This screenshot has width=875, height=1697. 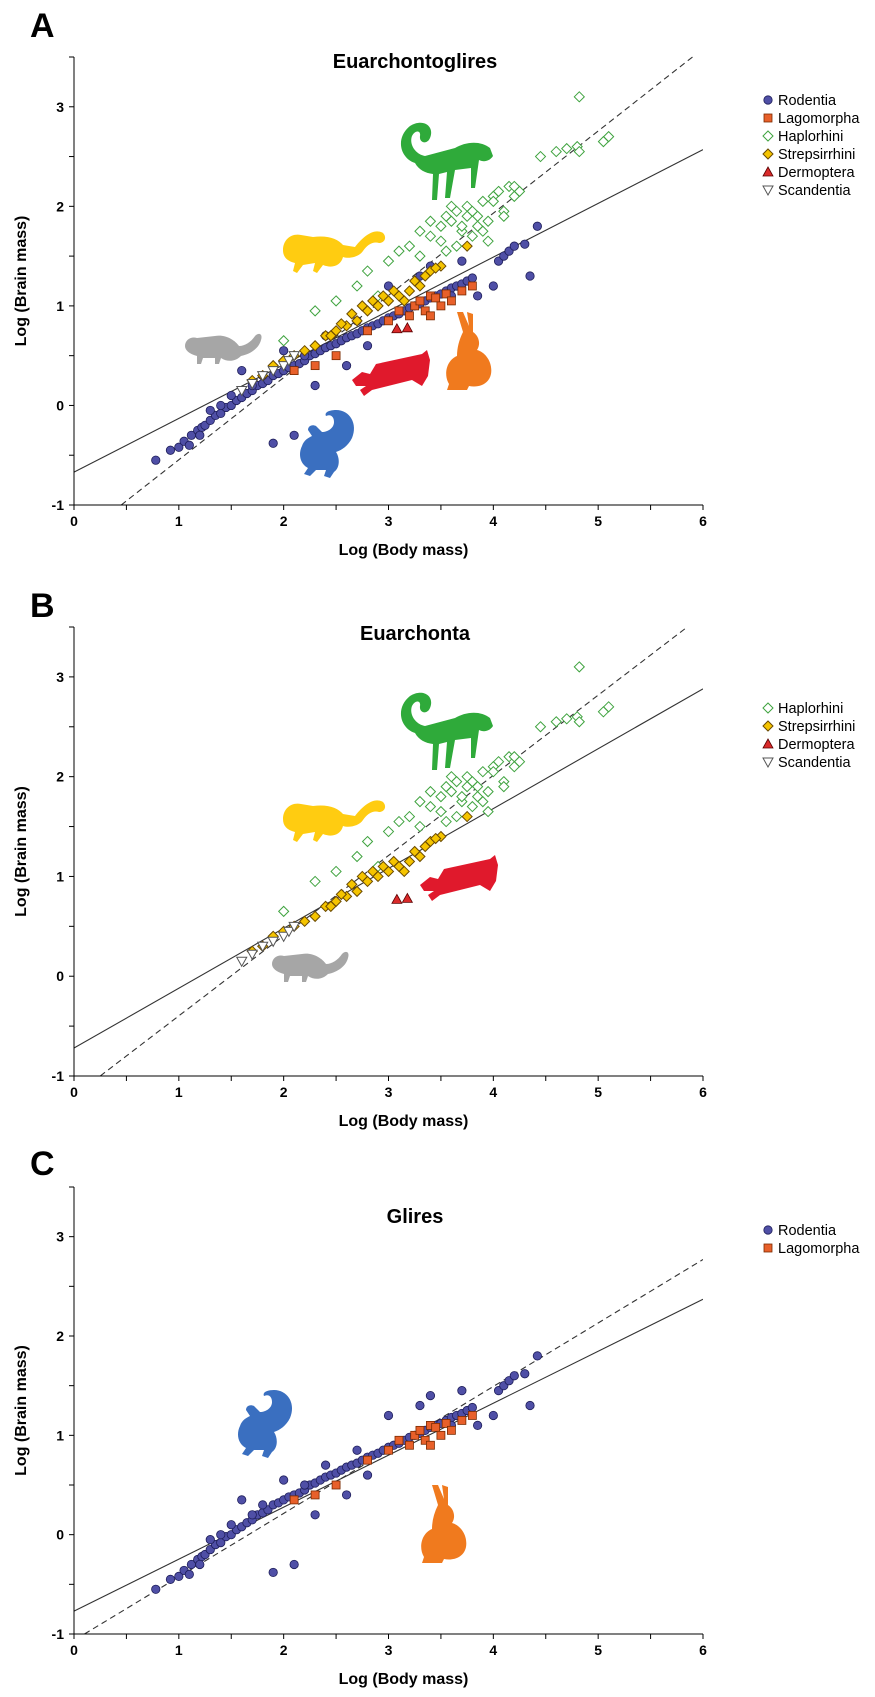 What do you see at coordinates (284, 521) in the screenshot?
I see `x-tick-label: 2` at bounding box center [284, 521].